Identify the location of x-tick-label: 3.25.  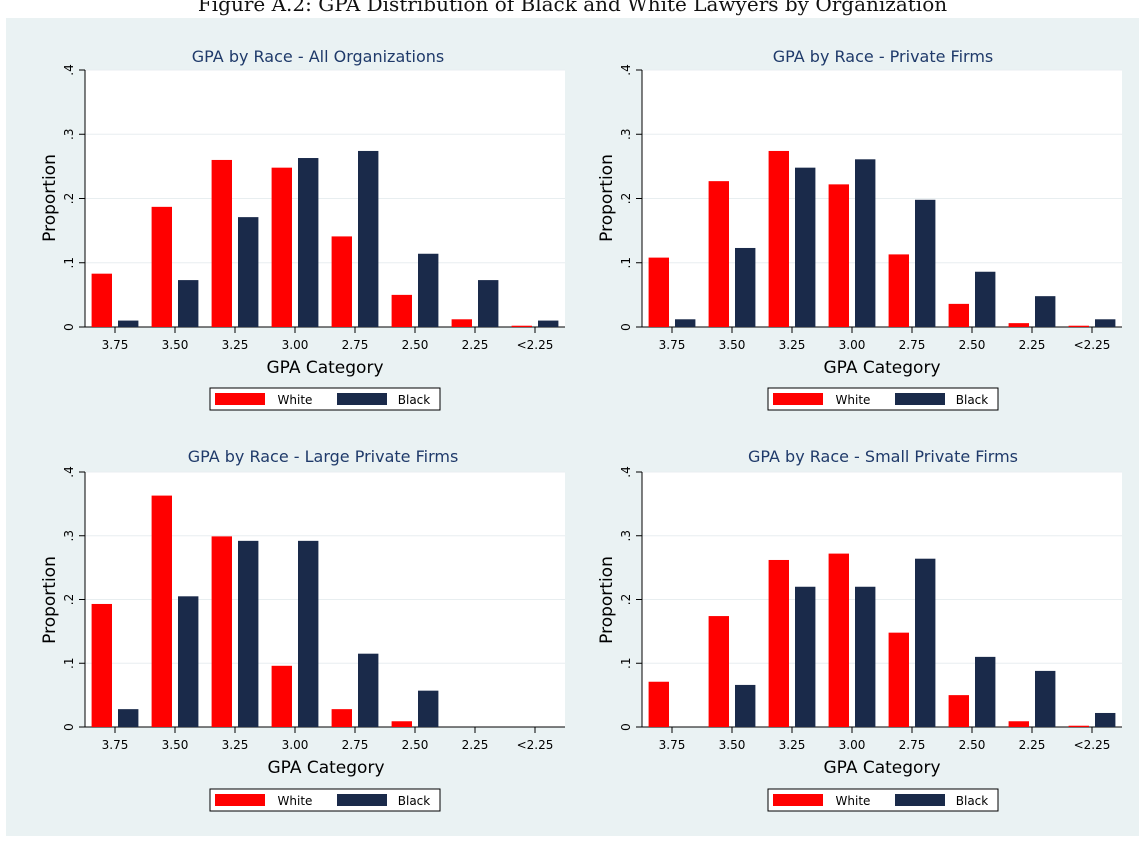
(792, 745).